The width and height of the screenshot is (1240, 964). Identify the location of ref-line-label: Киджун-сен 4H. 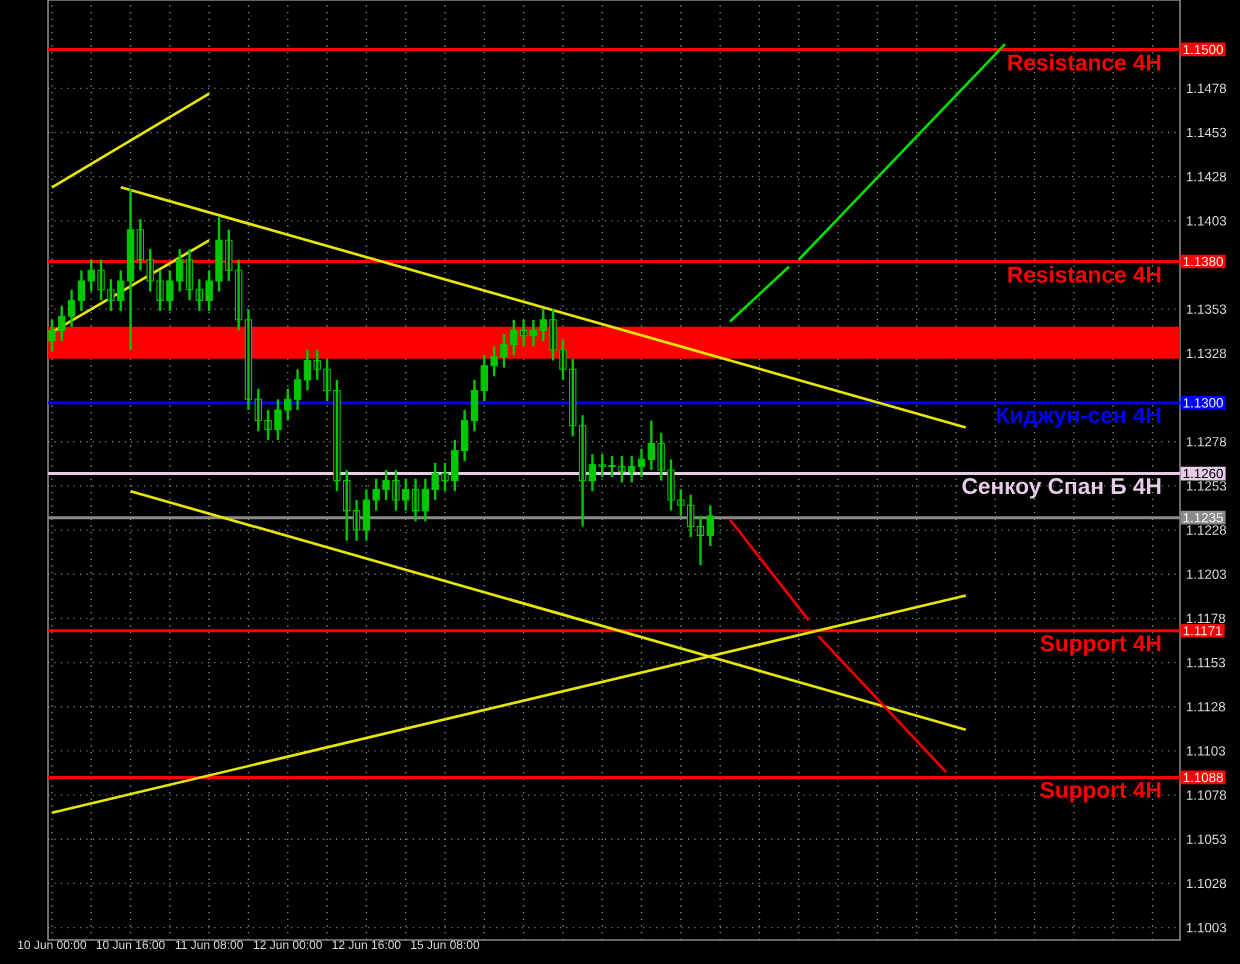
(1079, 417).